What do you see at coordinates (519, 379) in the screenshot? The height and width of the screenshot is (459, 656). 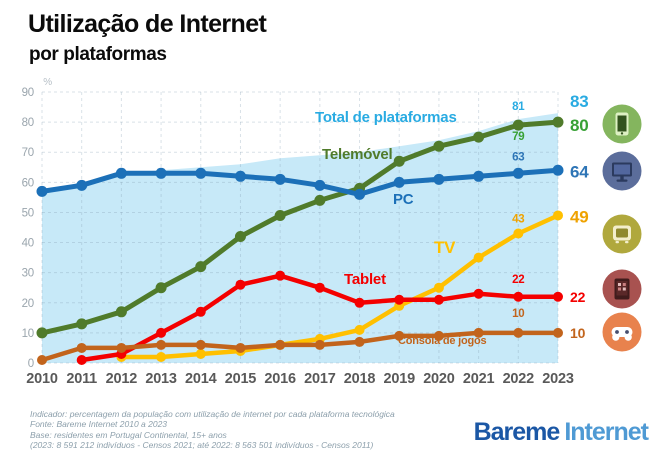 I see `svg-text: 2022` at bounding box center [519, 379].